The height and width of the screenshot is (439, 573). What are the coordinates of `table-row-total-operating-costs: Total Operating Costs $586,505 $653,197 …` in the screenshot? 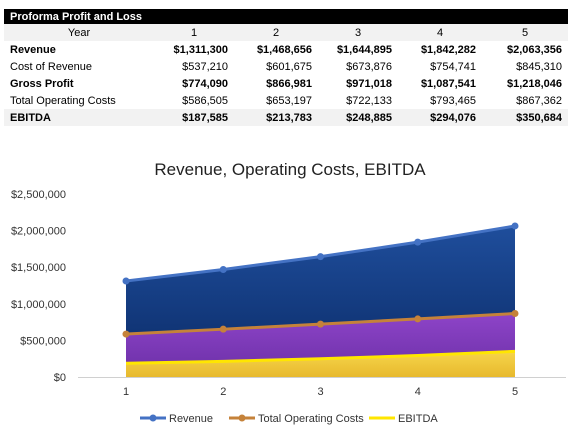 It's located at (286, 100).